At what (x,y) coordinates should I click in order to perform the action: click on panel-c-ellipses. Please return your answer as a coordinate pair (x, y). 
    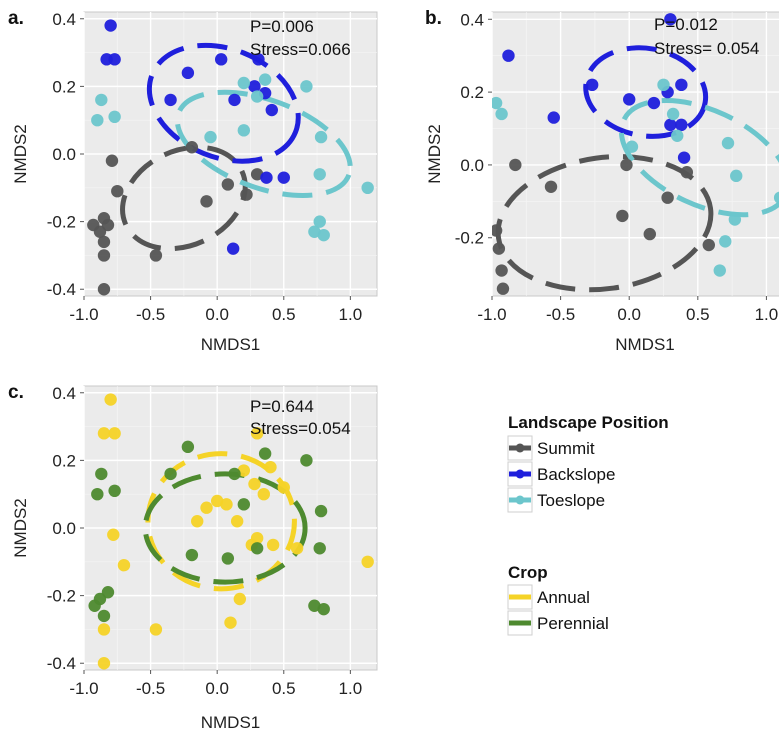
    Looking at the image, I should click on (225, 521).